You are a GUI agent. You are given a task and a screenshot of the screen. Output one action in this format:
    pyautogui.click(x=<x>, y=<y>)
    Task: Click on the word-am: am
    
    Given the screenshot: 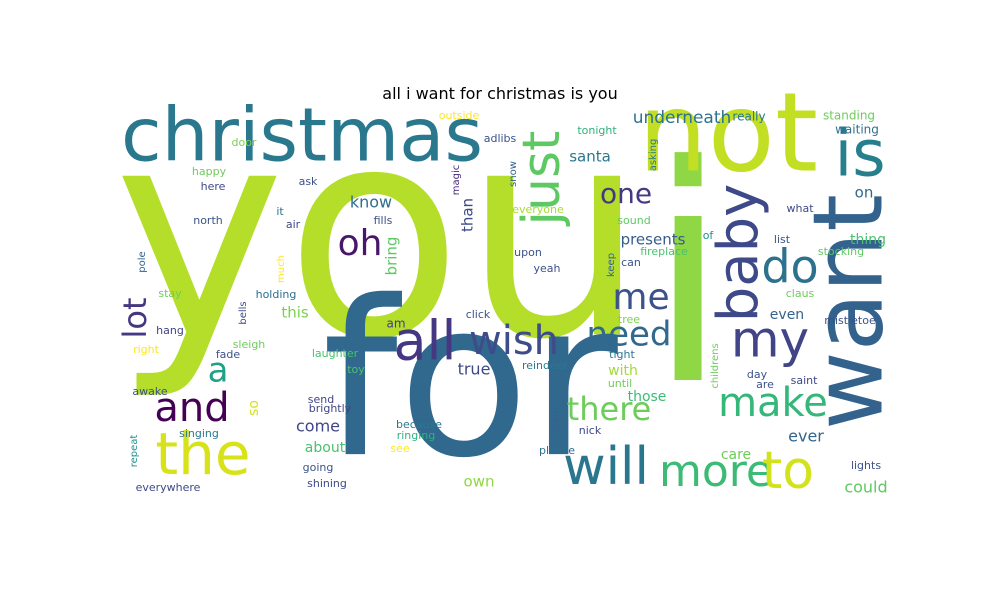 What is the action you would take?
    pyautogui.click(x=395, y=324)
    